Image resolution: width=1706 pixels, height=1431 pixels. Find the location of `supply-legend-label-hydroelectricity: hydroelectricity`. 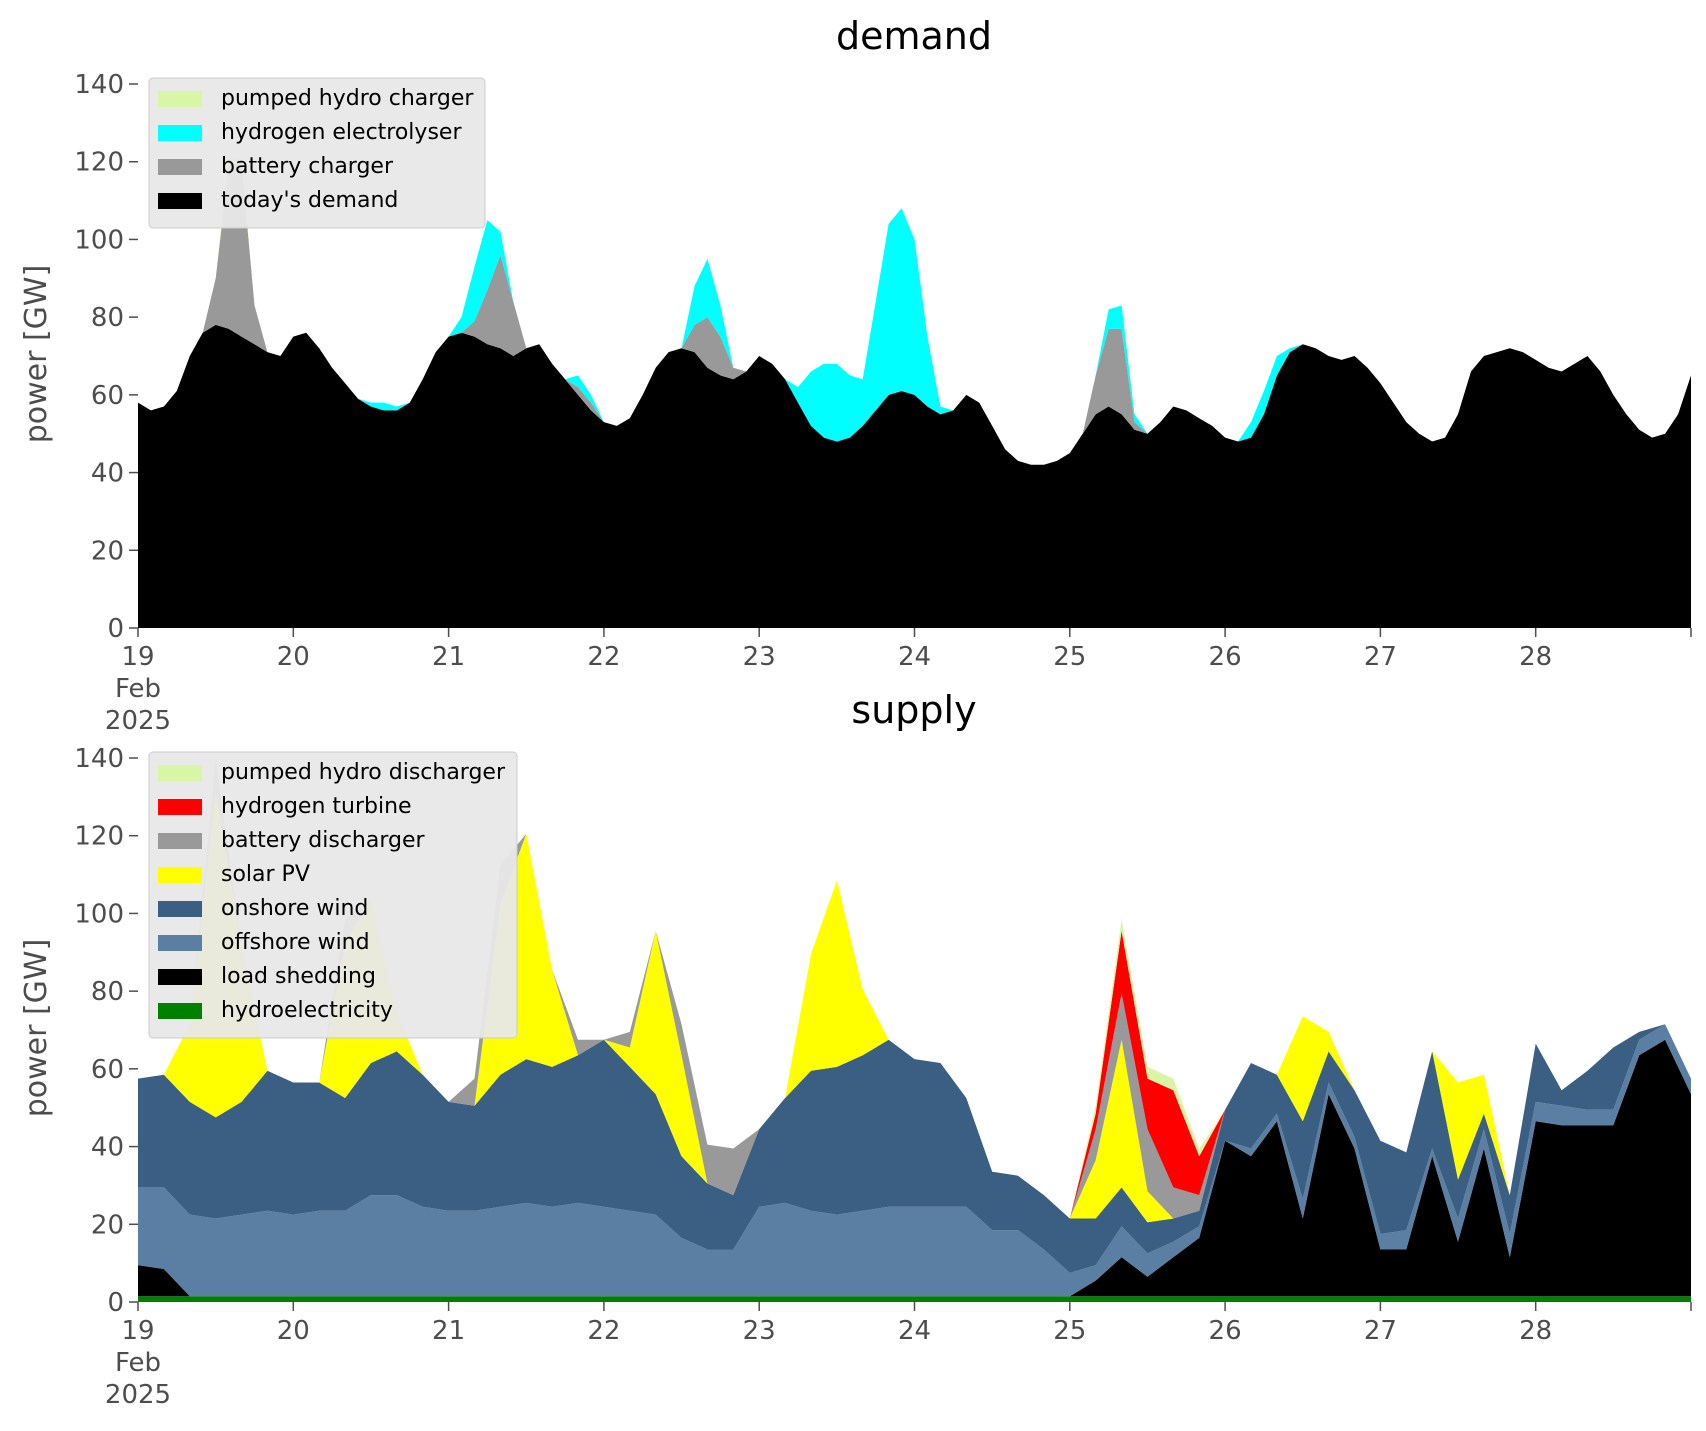

supply-legend-label-hydroelectricity: hydroelectricity is located at coordinates (307, 1010).